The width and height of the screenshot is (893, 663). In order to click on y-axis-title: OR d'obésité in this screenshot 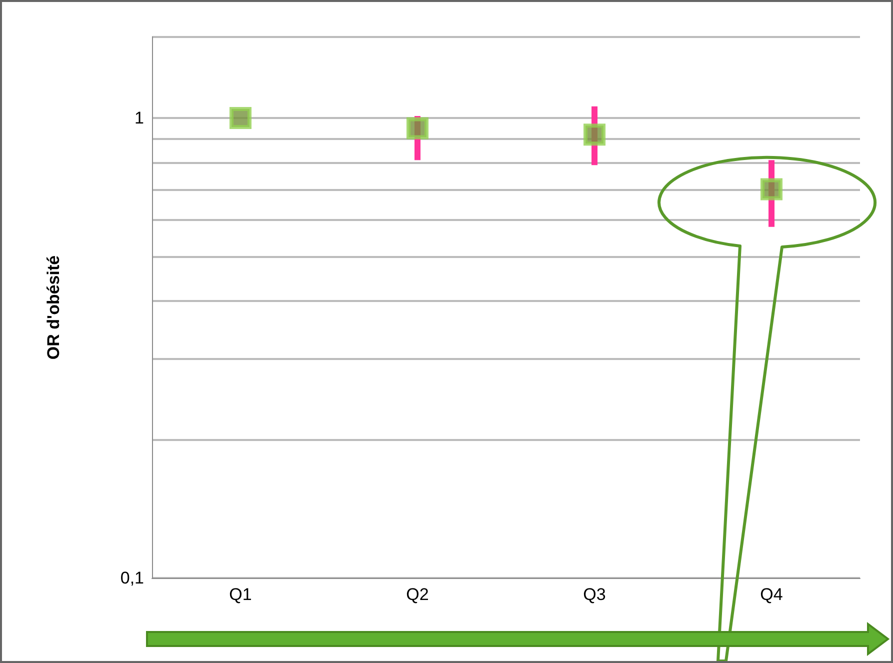, I will do `click(53, 307)`.